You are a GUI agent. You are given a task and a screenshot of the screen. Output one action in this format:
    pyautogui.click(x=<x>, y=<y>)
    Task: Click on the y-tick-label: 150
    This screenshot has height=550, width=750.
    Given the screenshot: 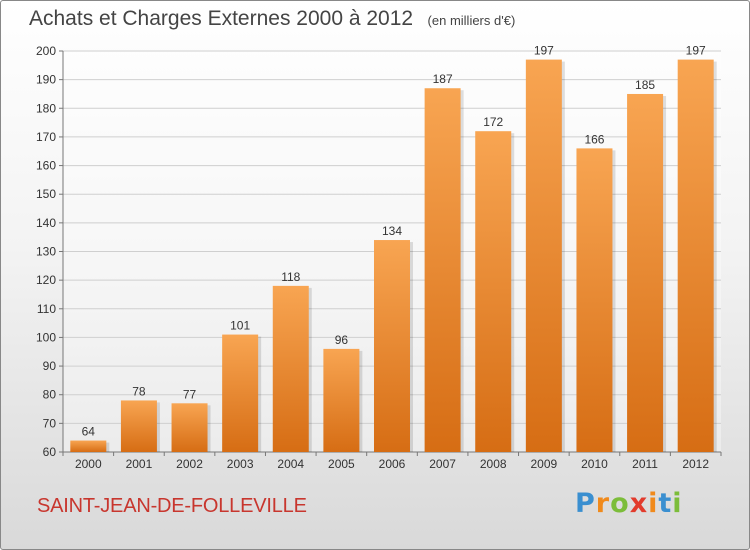 What is the action you would take?
    pyautogui.click(x=46, y=194)
    